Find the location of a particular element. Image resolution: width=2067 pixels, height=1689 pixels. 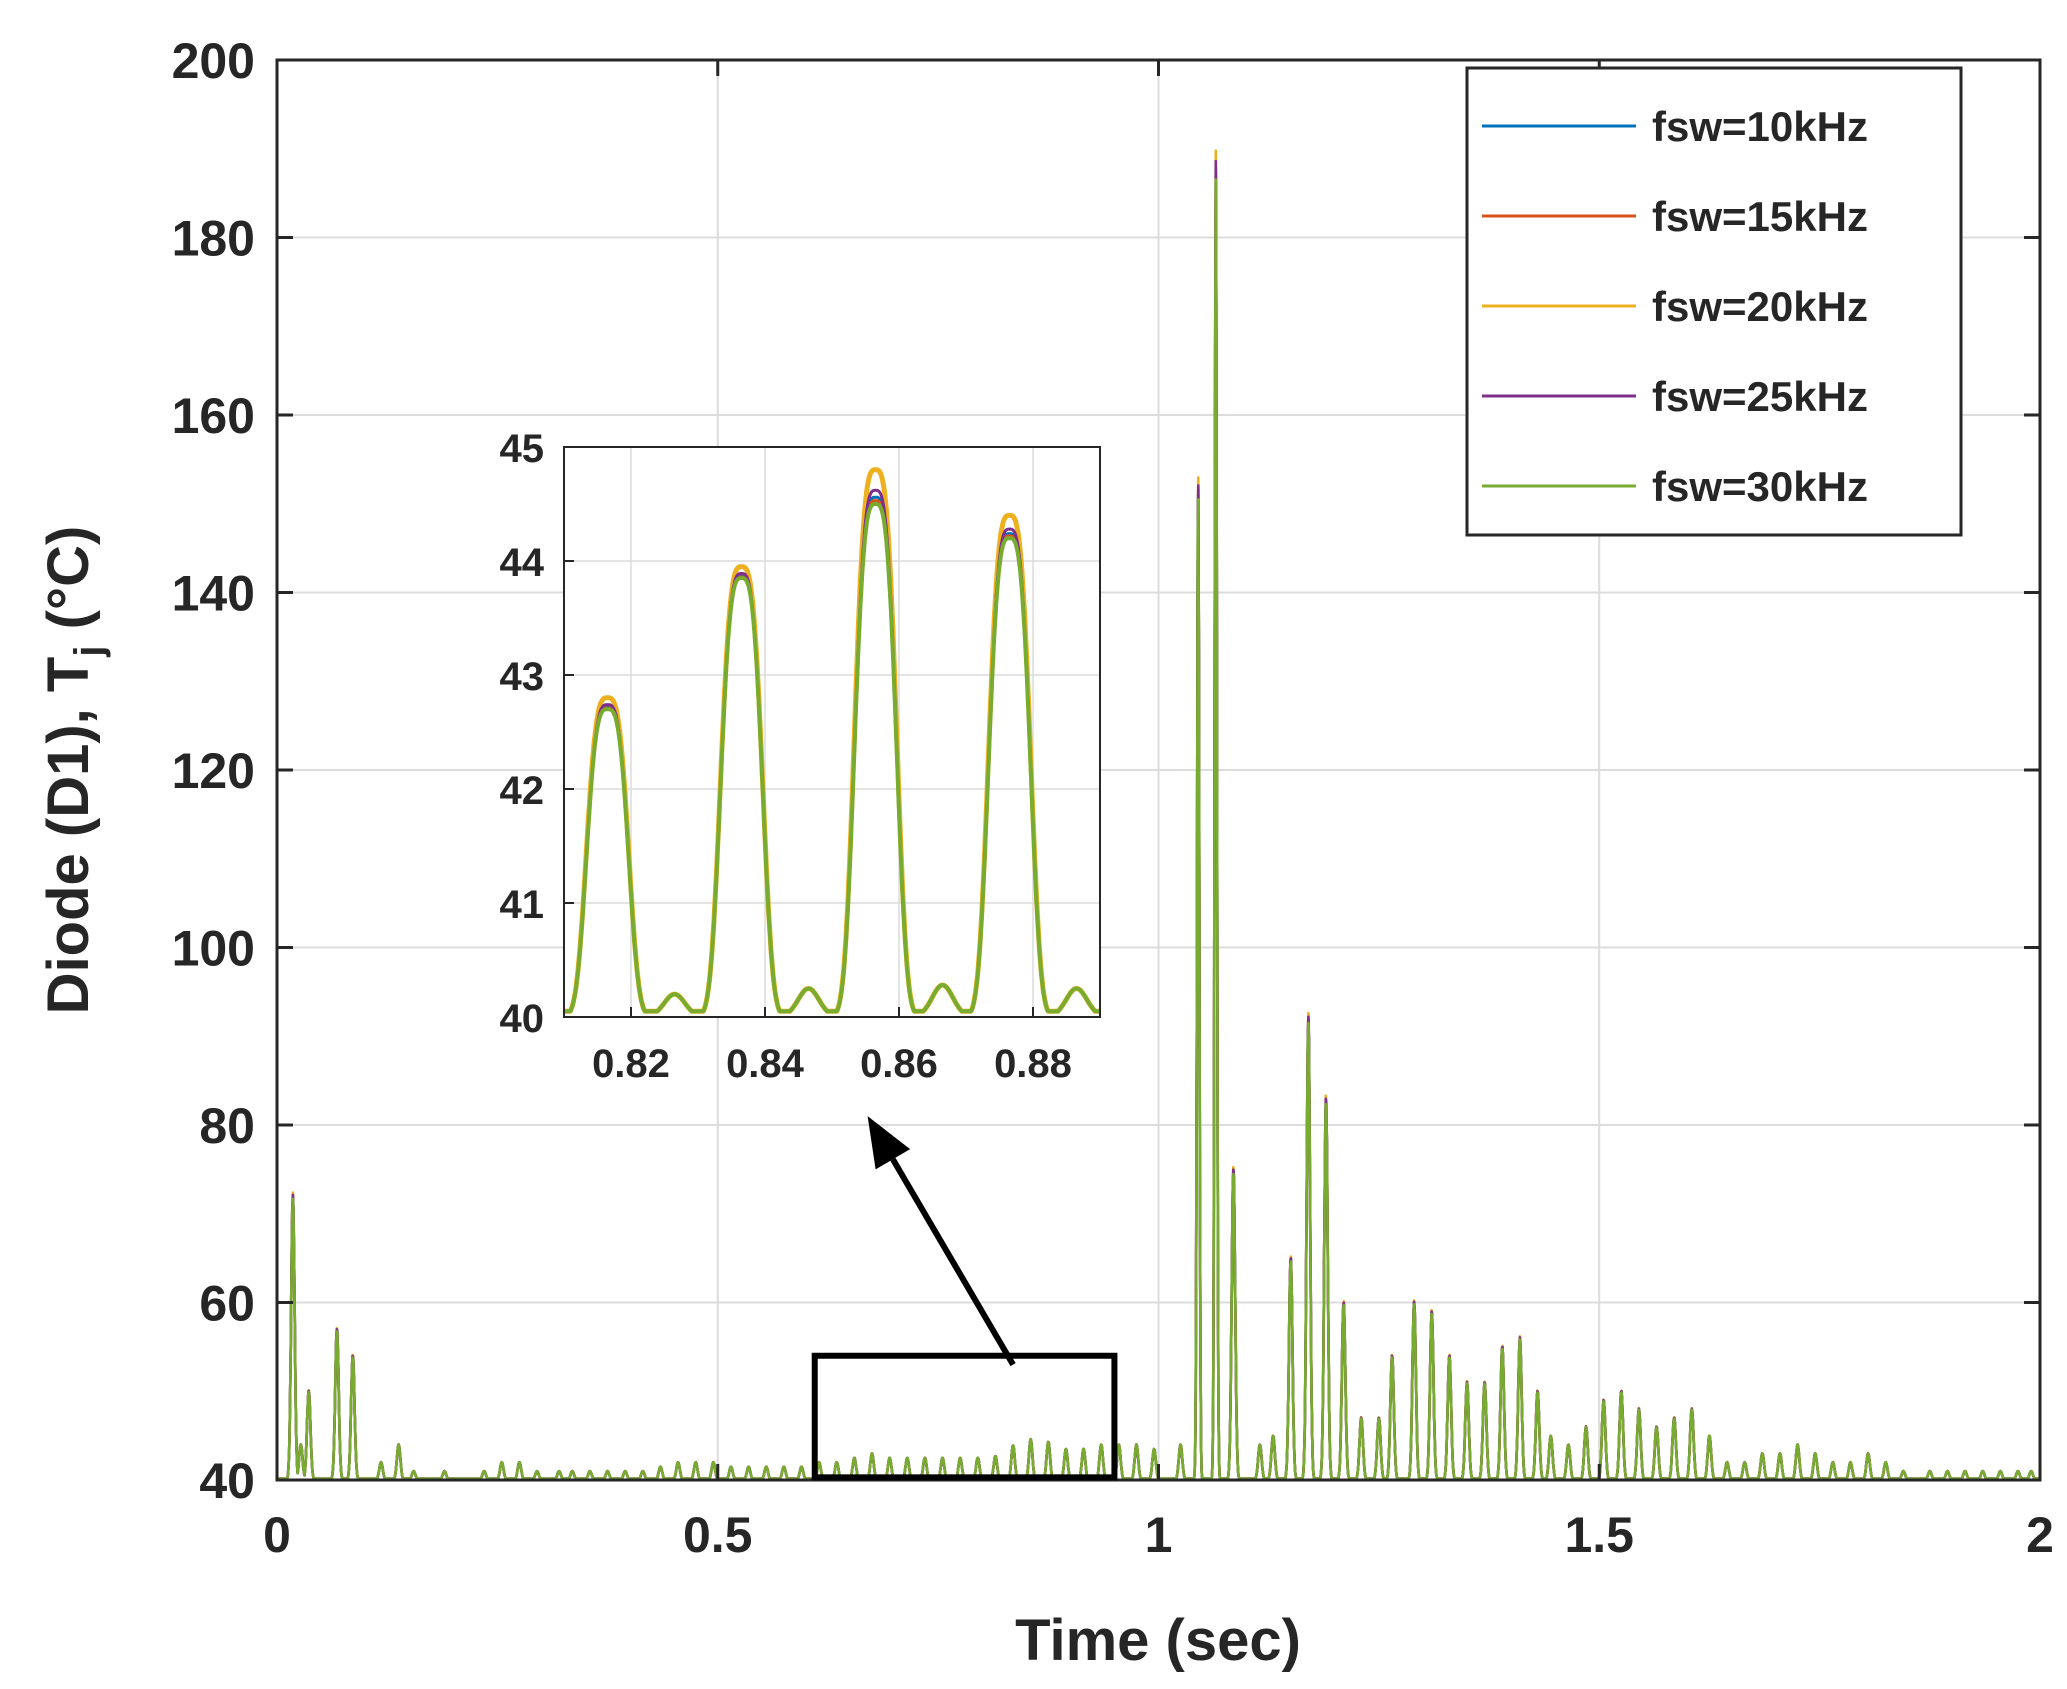

main-x-tick-label: 0 is located at coordinates (277, 1535).